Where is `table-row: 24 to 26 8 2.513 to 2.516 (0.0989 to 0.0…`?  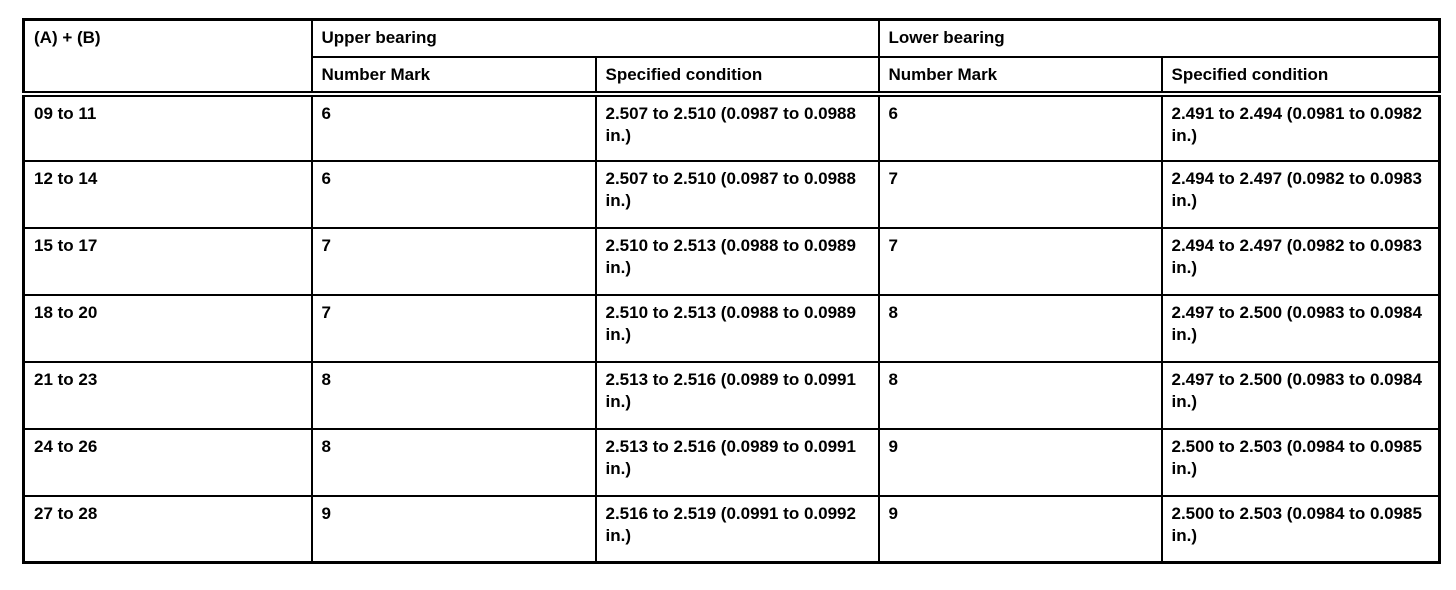 table-row: 24 to 26 8 2.513 to 2.516 (0.0989 to 0.0… is located at coordinates (731, 462).